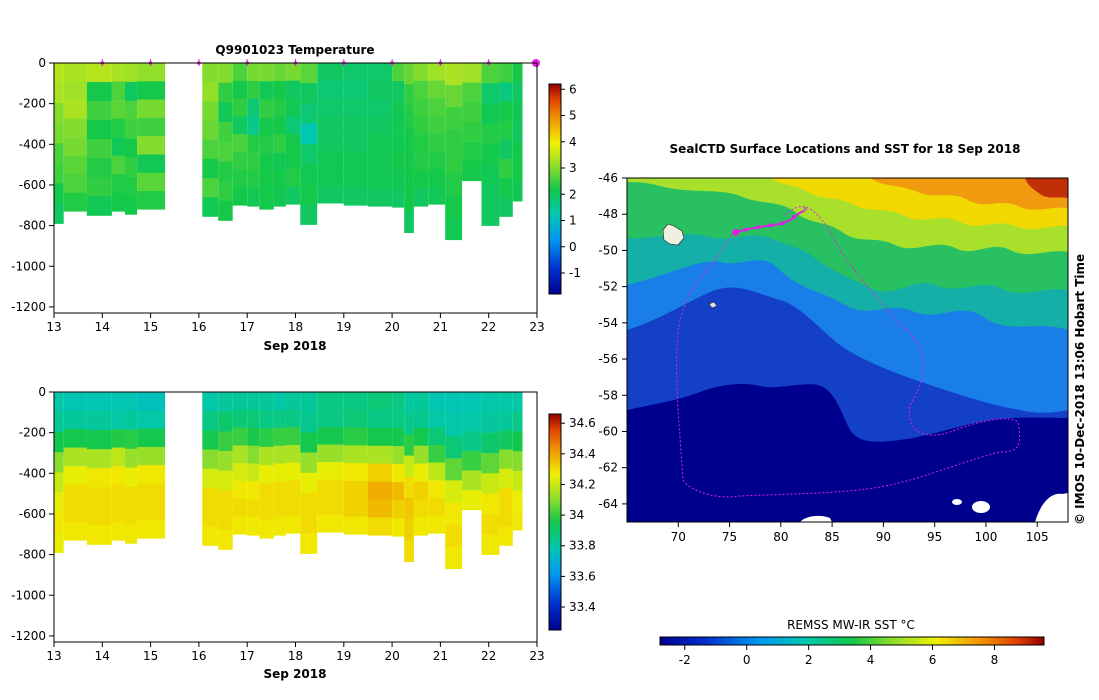 Image resolution: width=1099 pixels, height=700 pixels. Describe the element at coordinates (852, 641) in the screenshot. I see `sst-colorbar` at that location.